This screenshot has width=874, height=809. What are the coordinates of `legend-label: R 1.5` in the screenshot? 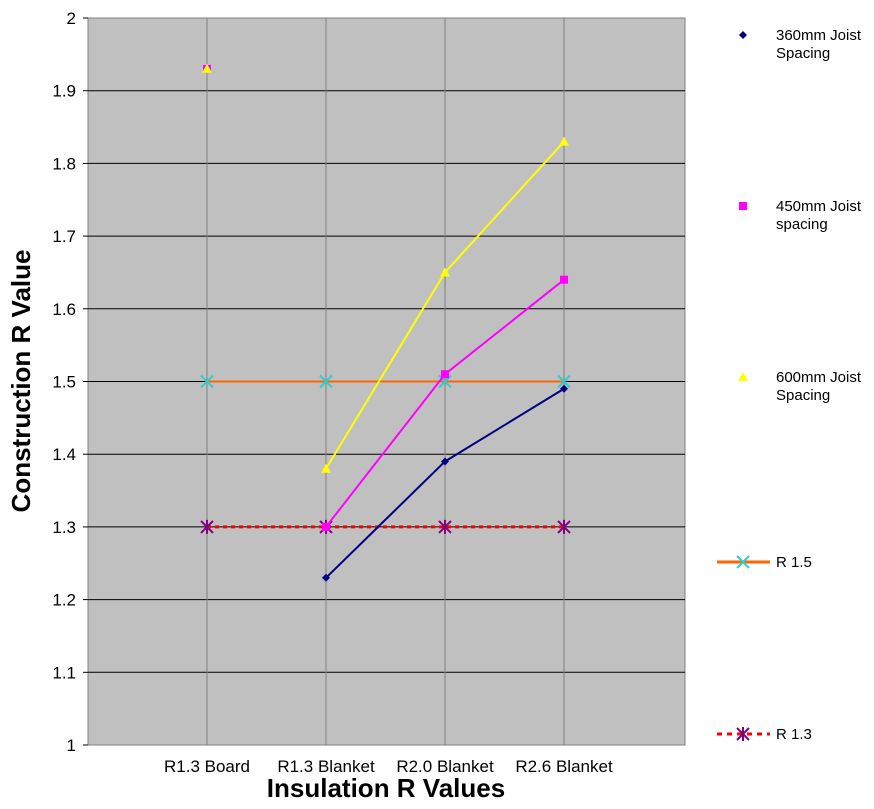 It's located at (794, 562).